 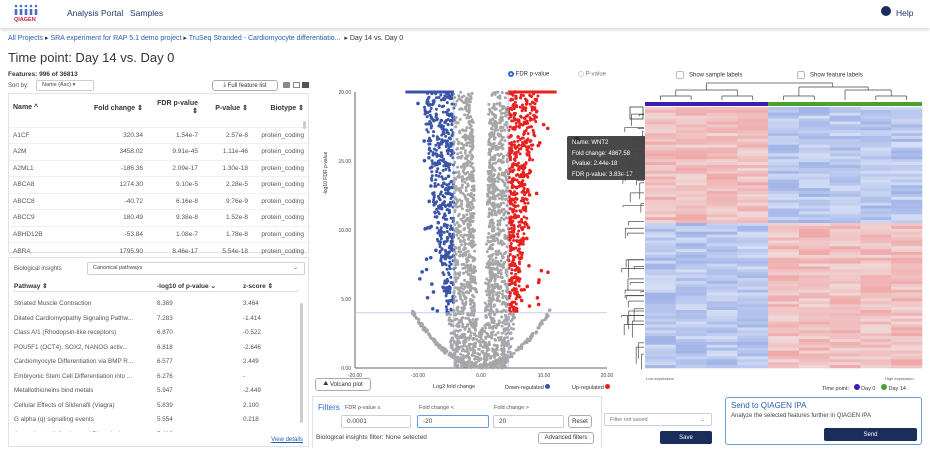 I want to click on nav-analysis-portal: Analysis Portal, so click(x=95, y=13).